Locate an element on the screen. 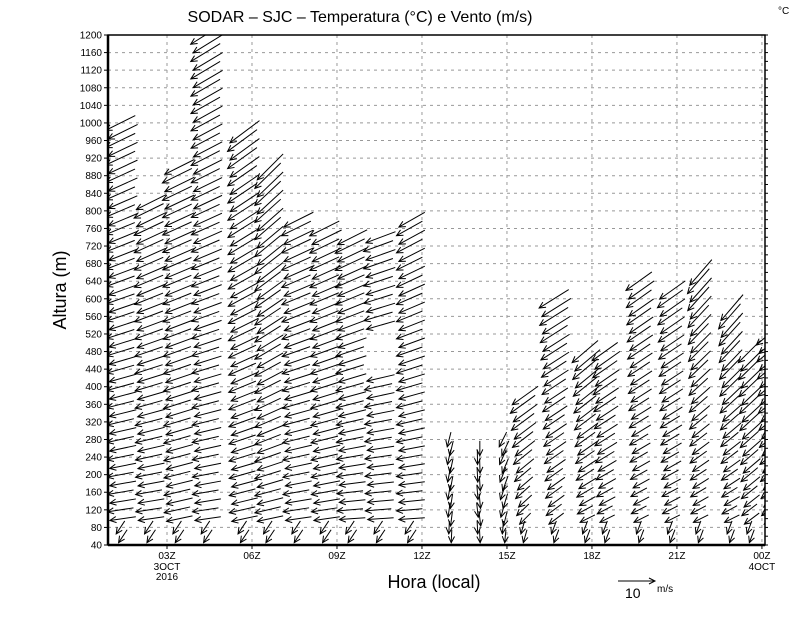 Image resolution: width=800 pixels, height=618 pixels. y-tick-label: 720 is located at coordinates (93, 247).